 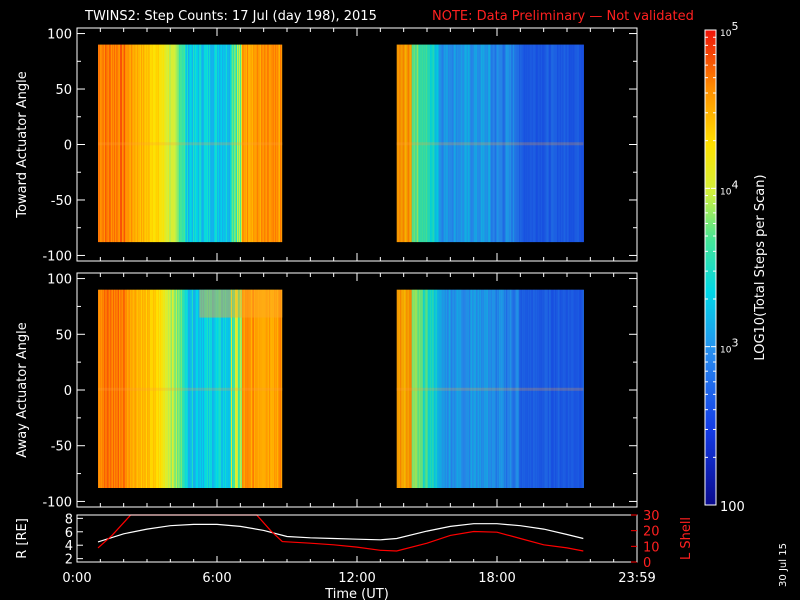 What do you see at coordinates (710, 267) in the screenshot?
I see `colorbar-frame` at bounding box center [710, 267].